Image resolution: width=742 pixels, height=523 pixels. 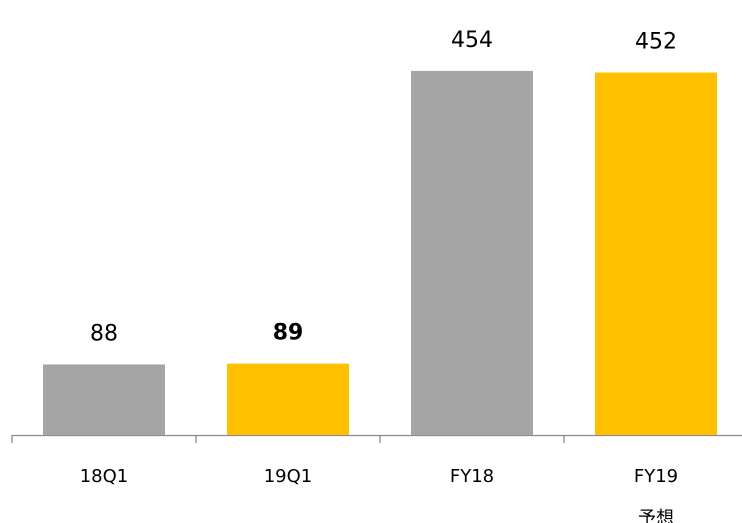 What do you see at coordinates (656, 41) in the screenshot?
I see `value-label: 452` at bounding box center [656, 41].